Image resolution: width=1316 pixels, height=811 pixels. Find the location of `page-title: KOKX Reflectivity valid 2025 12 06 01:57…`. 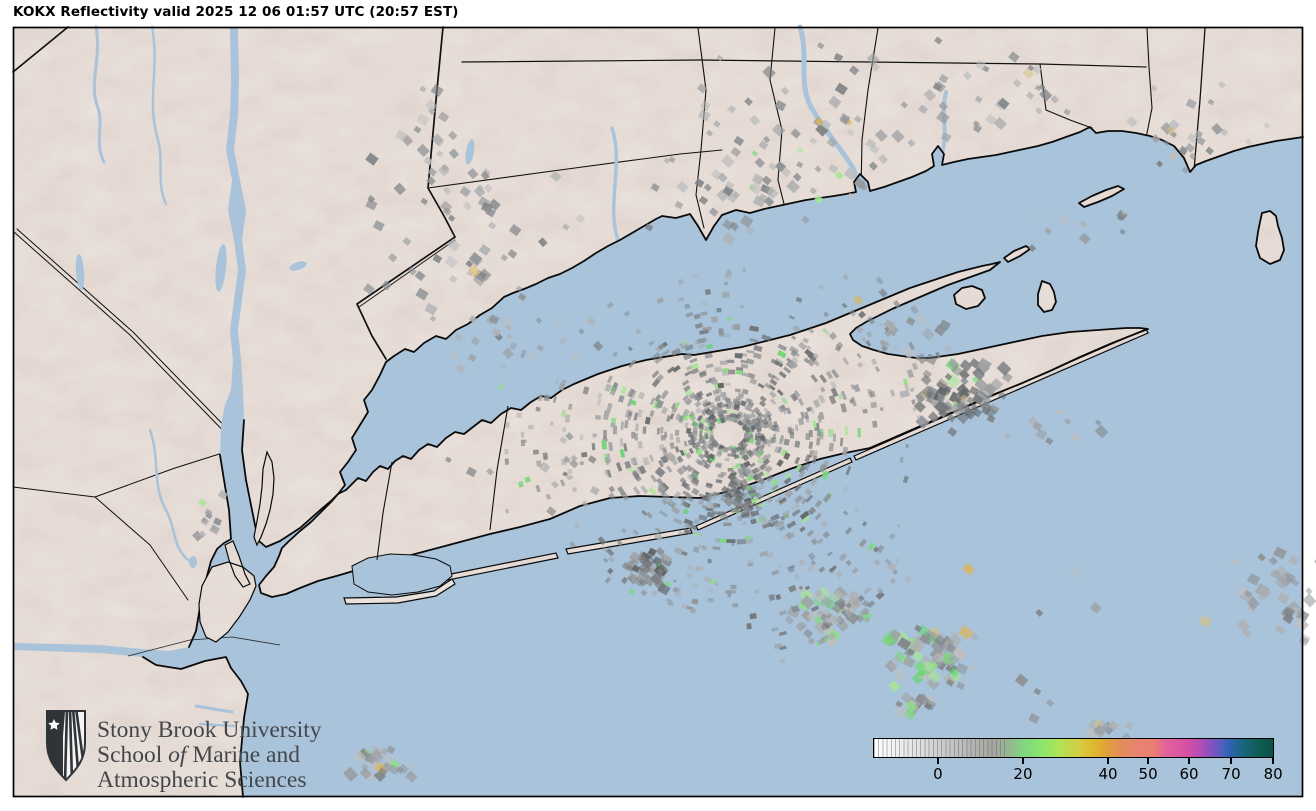

page-title: KOKX Reflectivity valid 2025 12 06 01:57… is located at coordinates (236, 12).